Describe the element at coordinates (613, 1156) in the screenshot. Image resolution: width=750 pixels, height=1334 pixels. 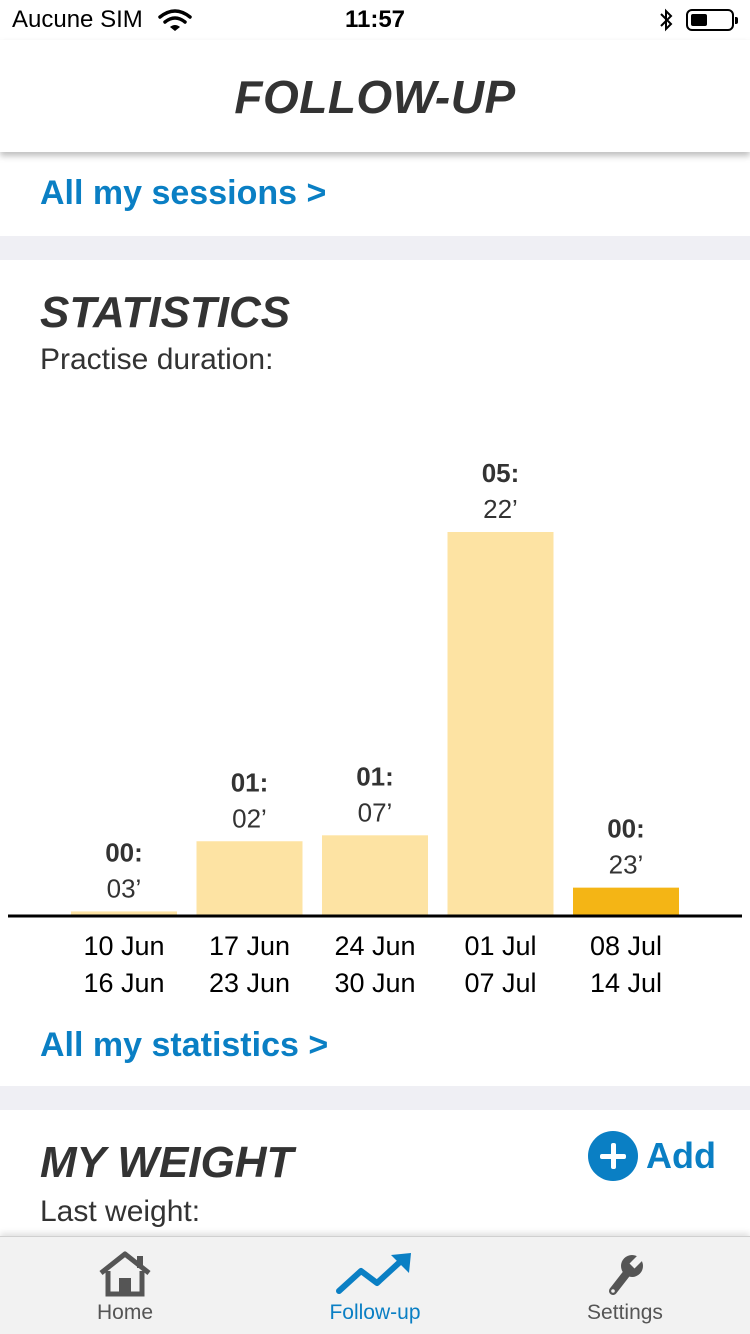
I see `plus-circle-icon` at that location.